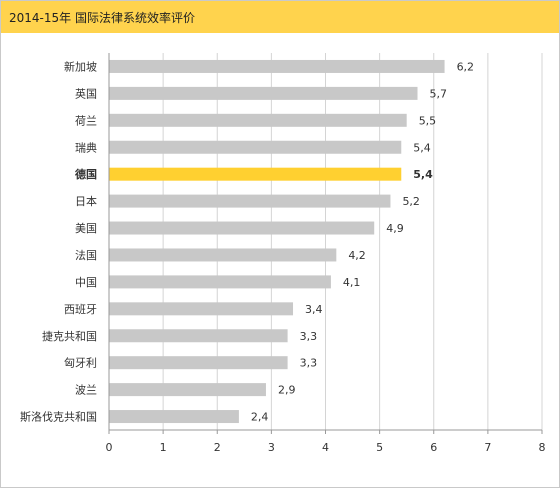 This screenshot has height=488, width=560. Describe the element at coordinates (85, 174) in the screenshot. I see `category-label: 德国` at that location.